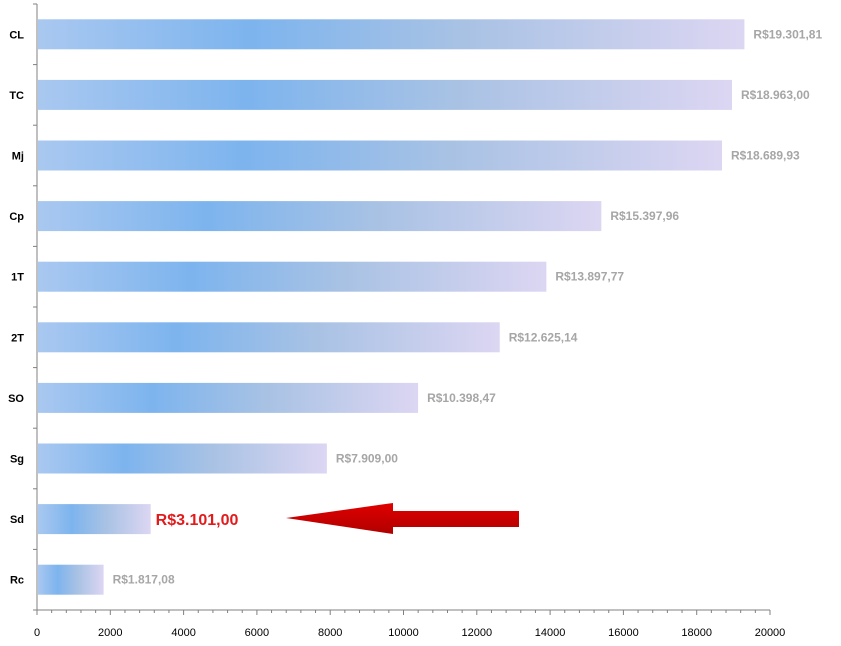  What do you see at coordinates (16, 399) in the screenshot?
I see `category-label: SO` at bounding box center [16, 399].